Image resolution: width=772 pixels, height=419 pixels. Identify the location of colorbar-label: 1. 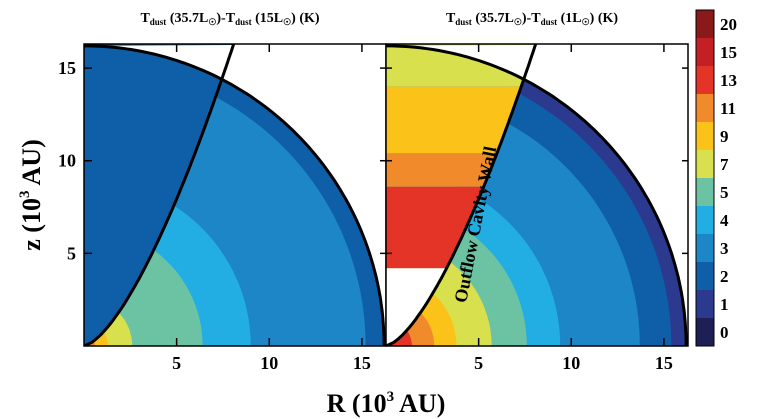
(724, 304).